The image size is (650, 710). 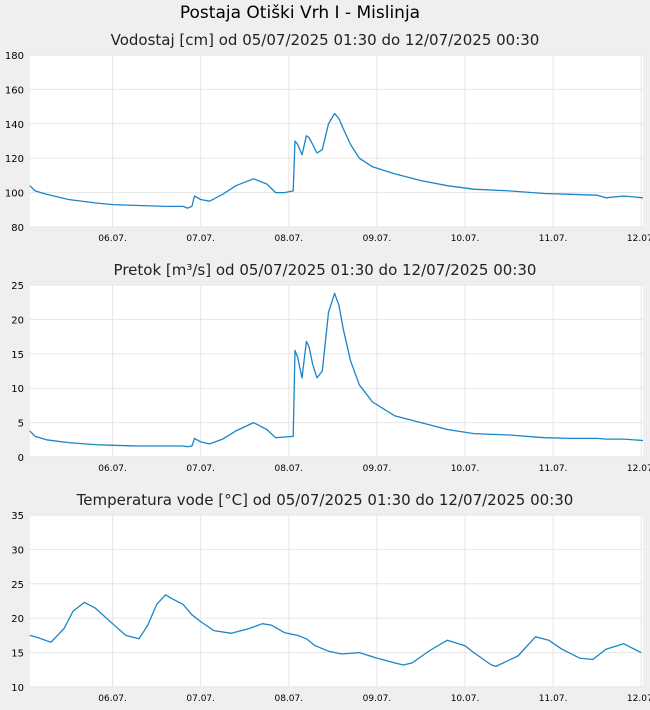 I want to click on y-tick-label: 100, so click(x=14, y=194).